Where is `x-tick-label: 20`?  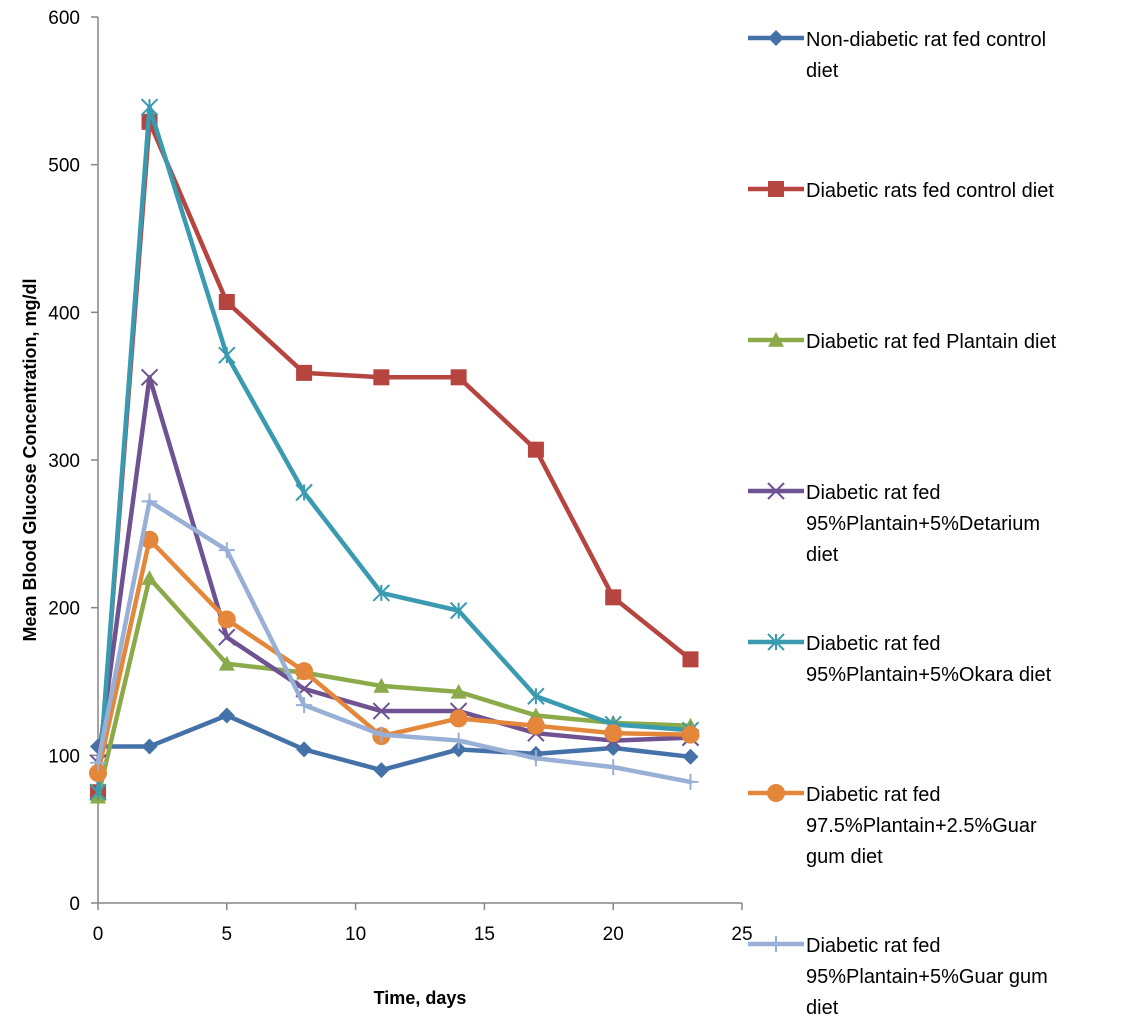 x-tick-label: 20 is located at coordinates (613, 934).